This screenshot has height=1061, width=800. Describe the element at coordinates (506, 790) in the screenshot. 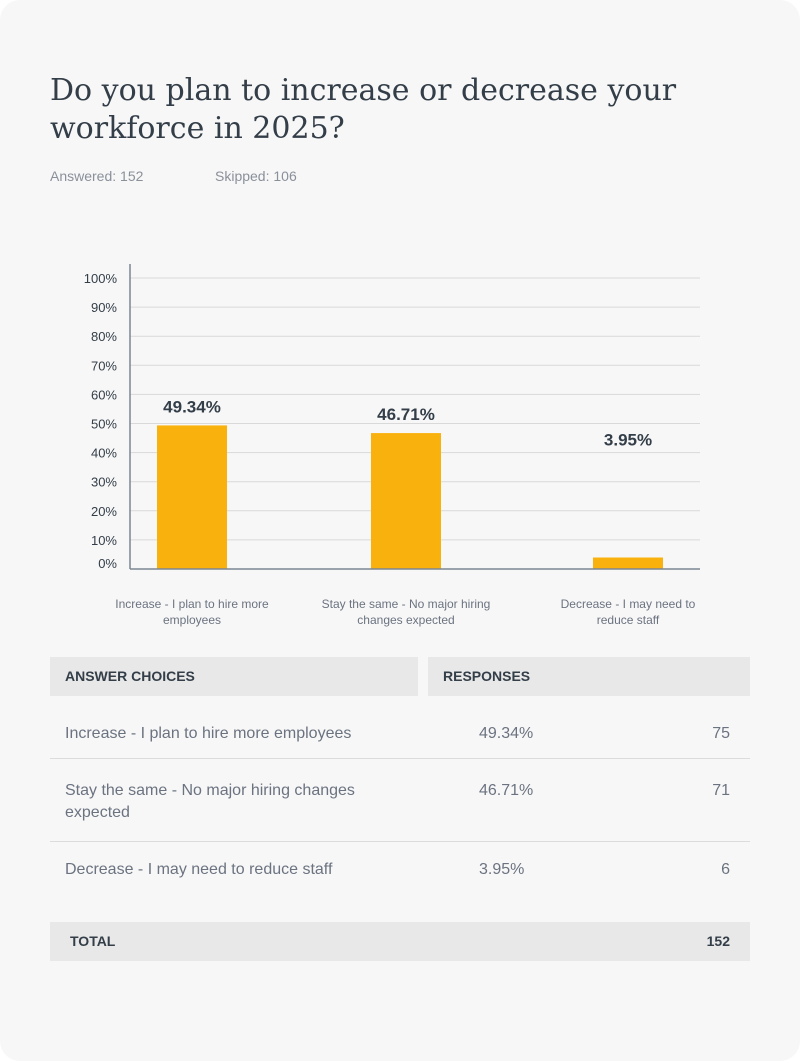

I see `response-percent: 46.71%` at that location.